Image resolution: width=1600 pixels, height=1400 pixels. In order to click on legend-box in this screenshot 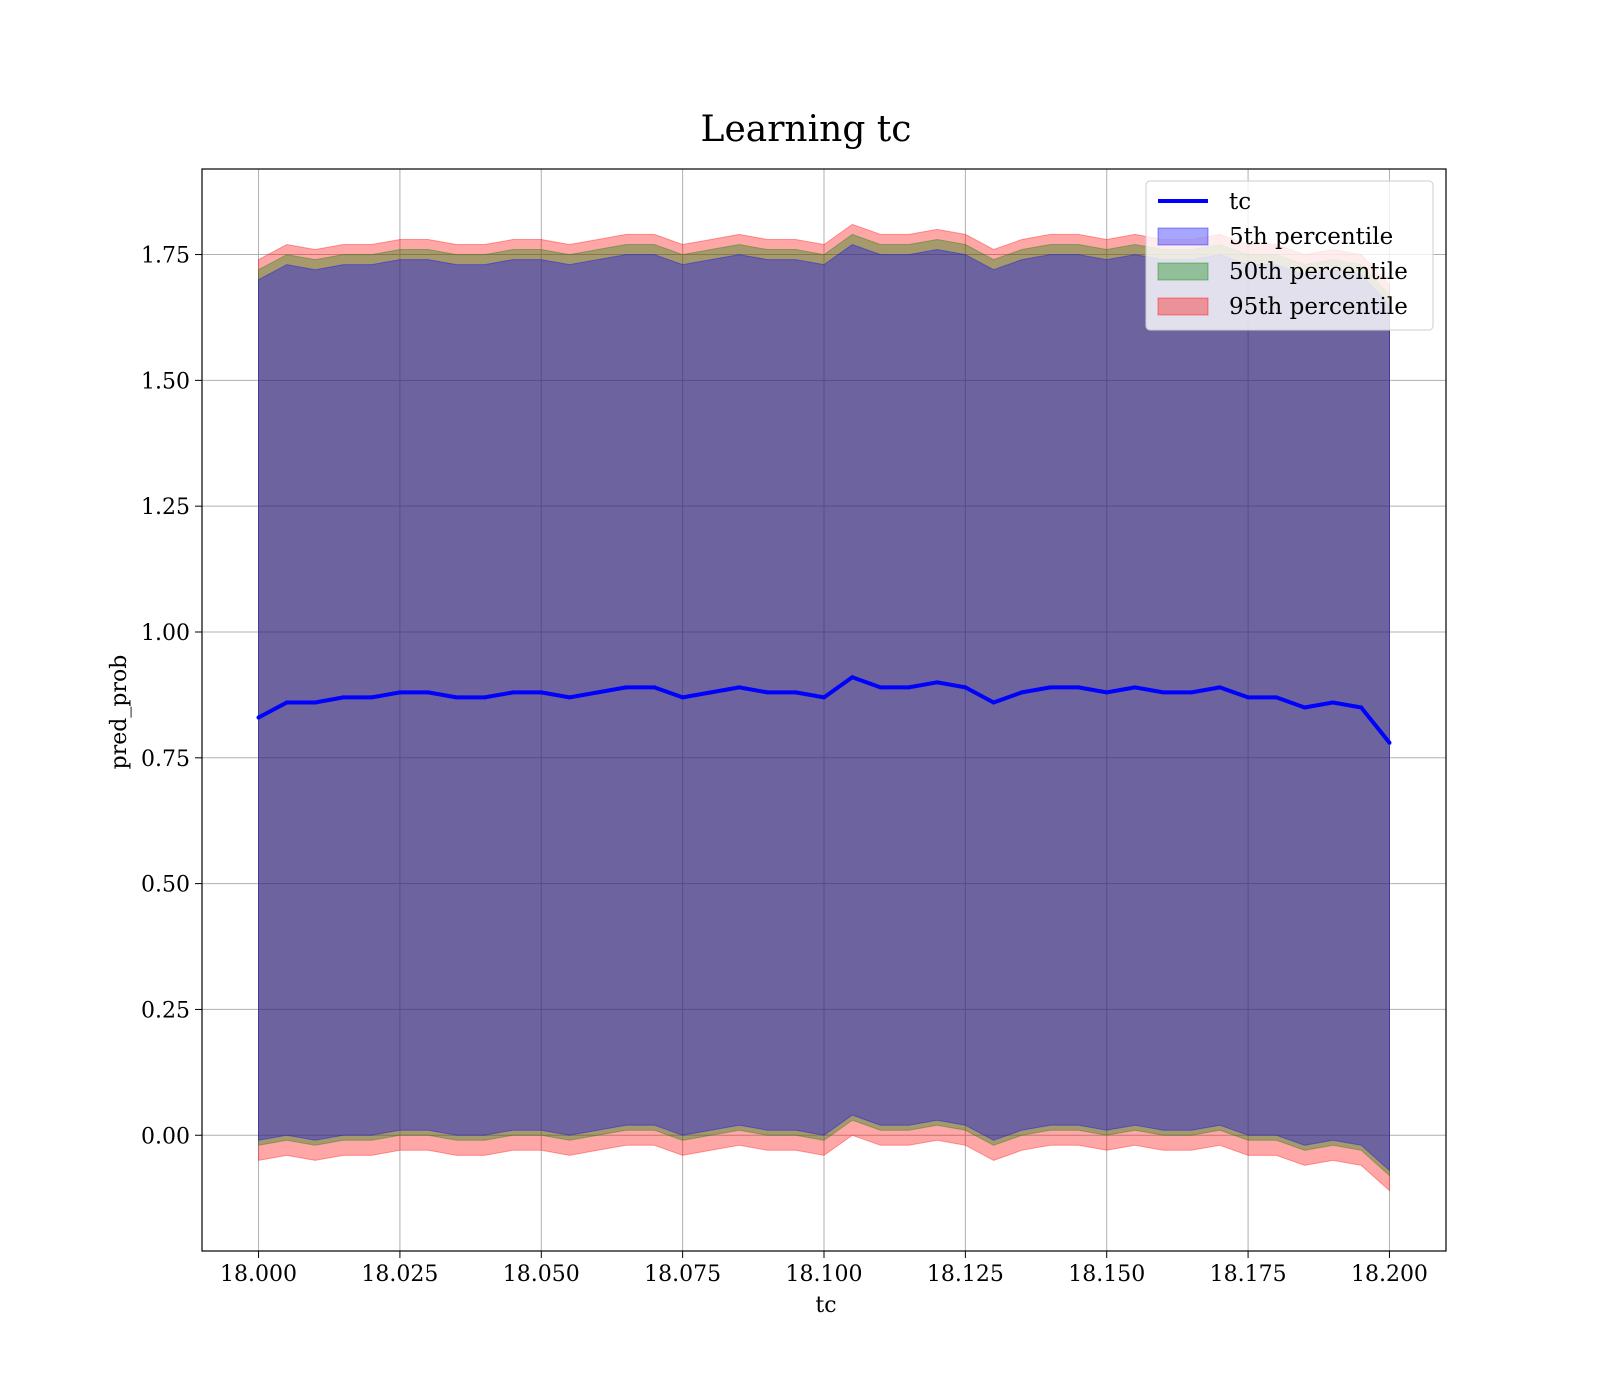, I will do `click(1289, 255)`.